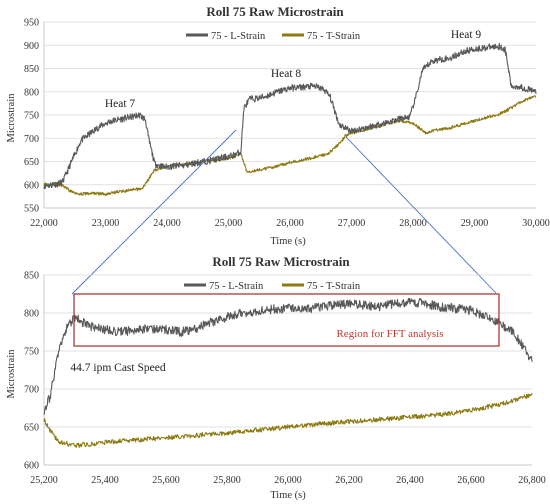 This screenshot has width=550, height=504. I want to click on bot-y-tick-700: 700, so click(31, 390).